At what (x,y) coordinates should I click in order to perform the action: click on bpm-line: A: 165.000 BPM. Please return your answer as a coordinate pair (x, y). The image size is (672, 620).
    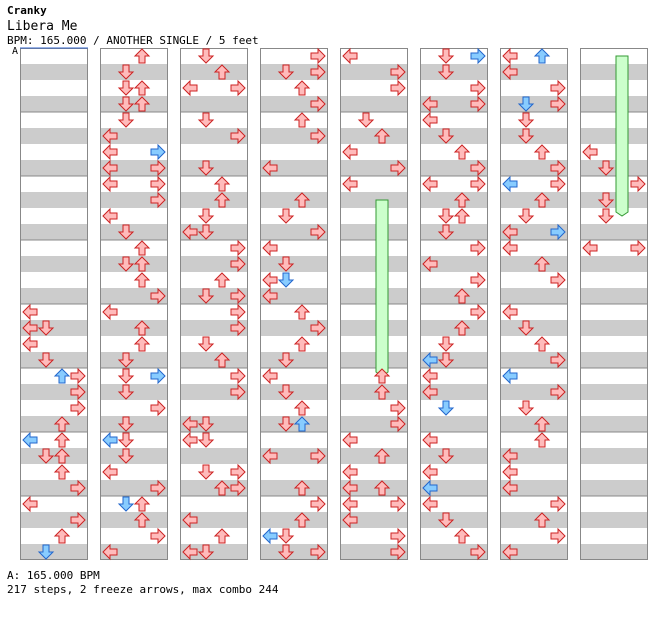
    Looking at the image, I should click on (53, 575).